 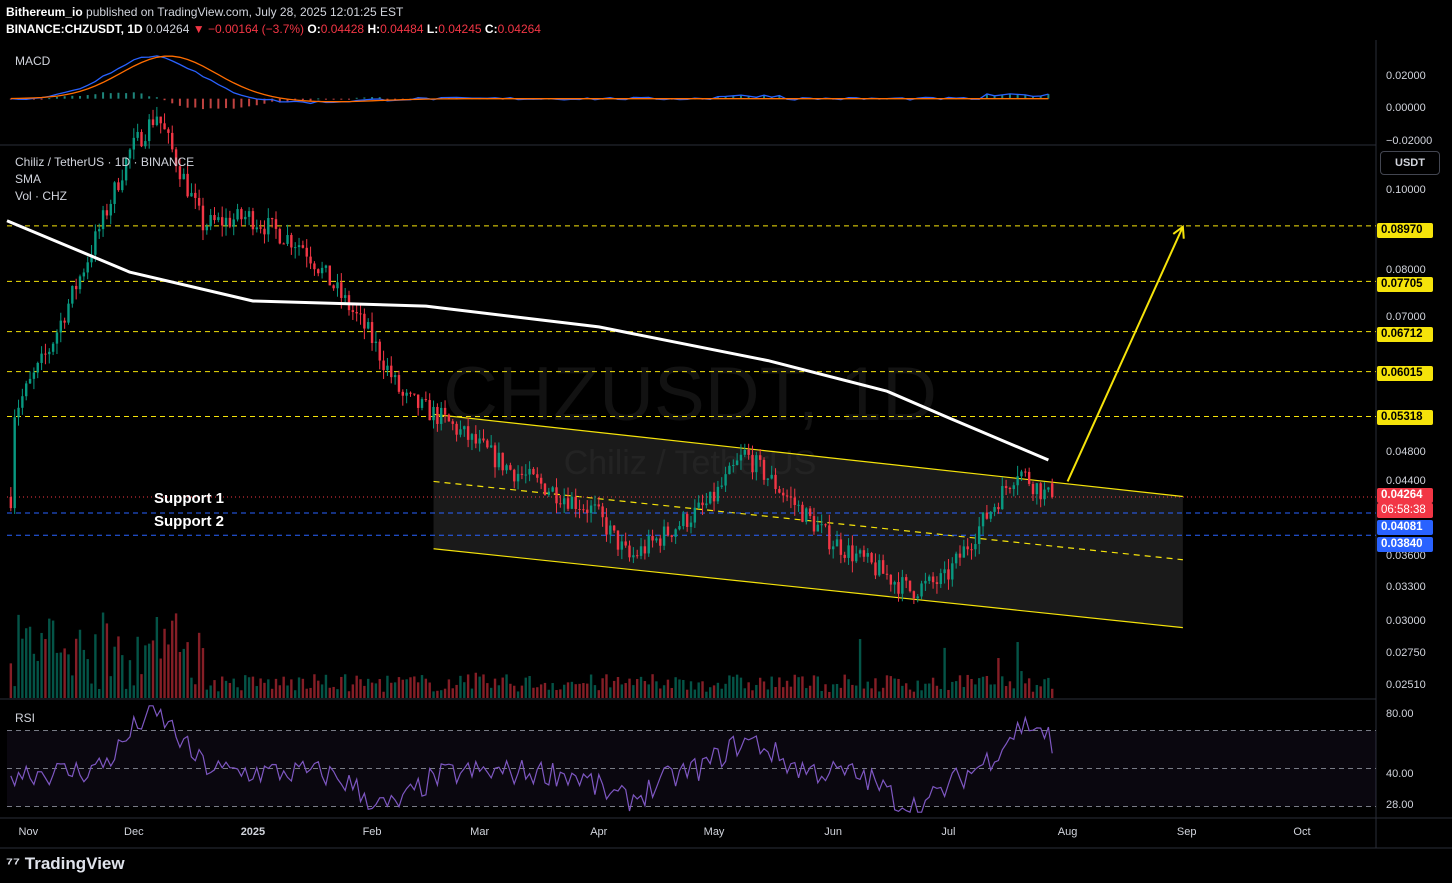 What do you see at coordinates (189, 521) in the screenshot?
I see `support-2-label: Support 2` at bounding box center [189, 521].